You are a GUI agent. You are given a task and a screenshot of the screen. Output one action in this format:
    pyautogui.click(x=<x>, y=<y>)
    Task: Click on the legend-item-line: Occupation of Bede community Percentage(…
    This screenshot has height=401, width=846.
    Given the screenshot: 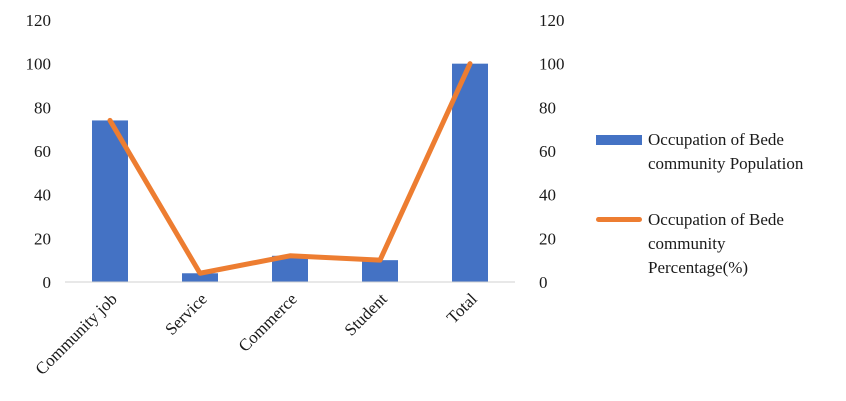 What is the action you would take?
    pyautogui.click(x=721, y=244)
    